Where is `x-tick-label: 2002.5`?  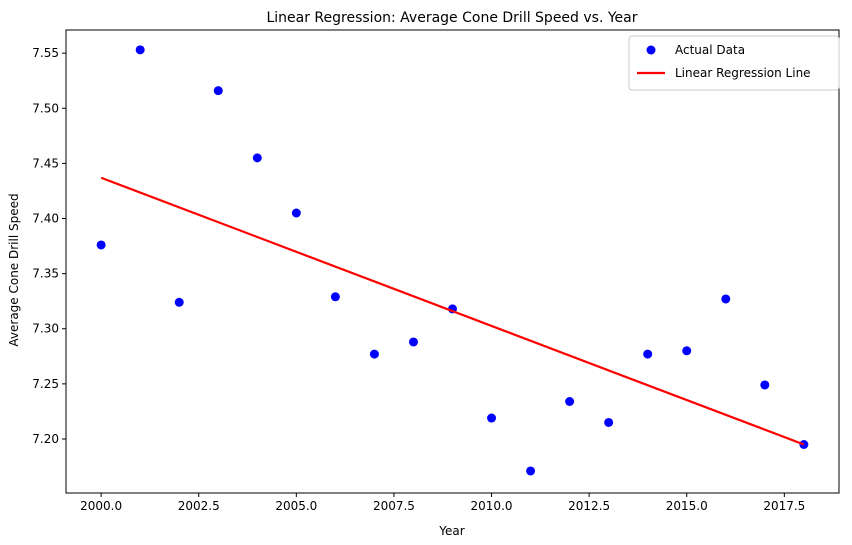 x-tick-label: 2002.5 is located at coordinates (199, 506).